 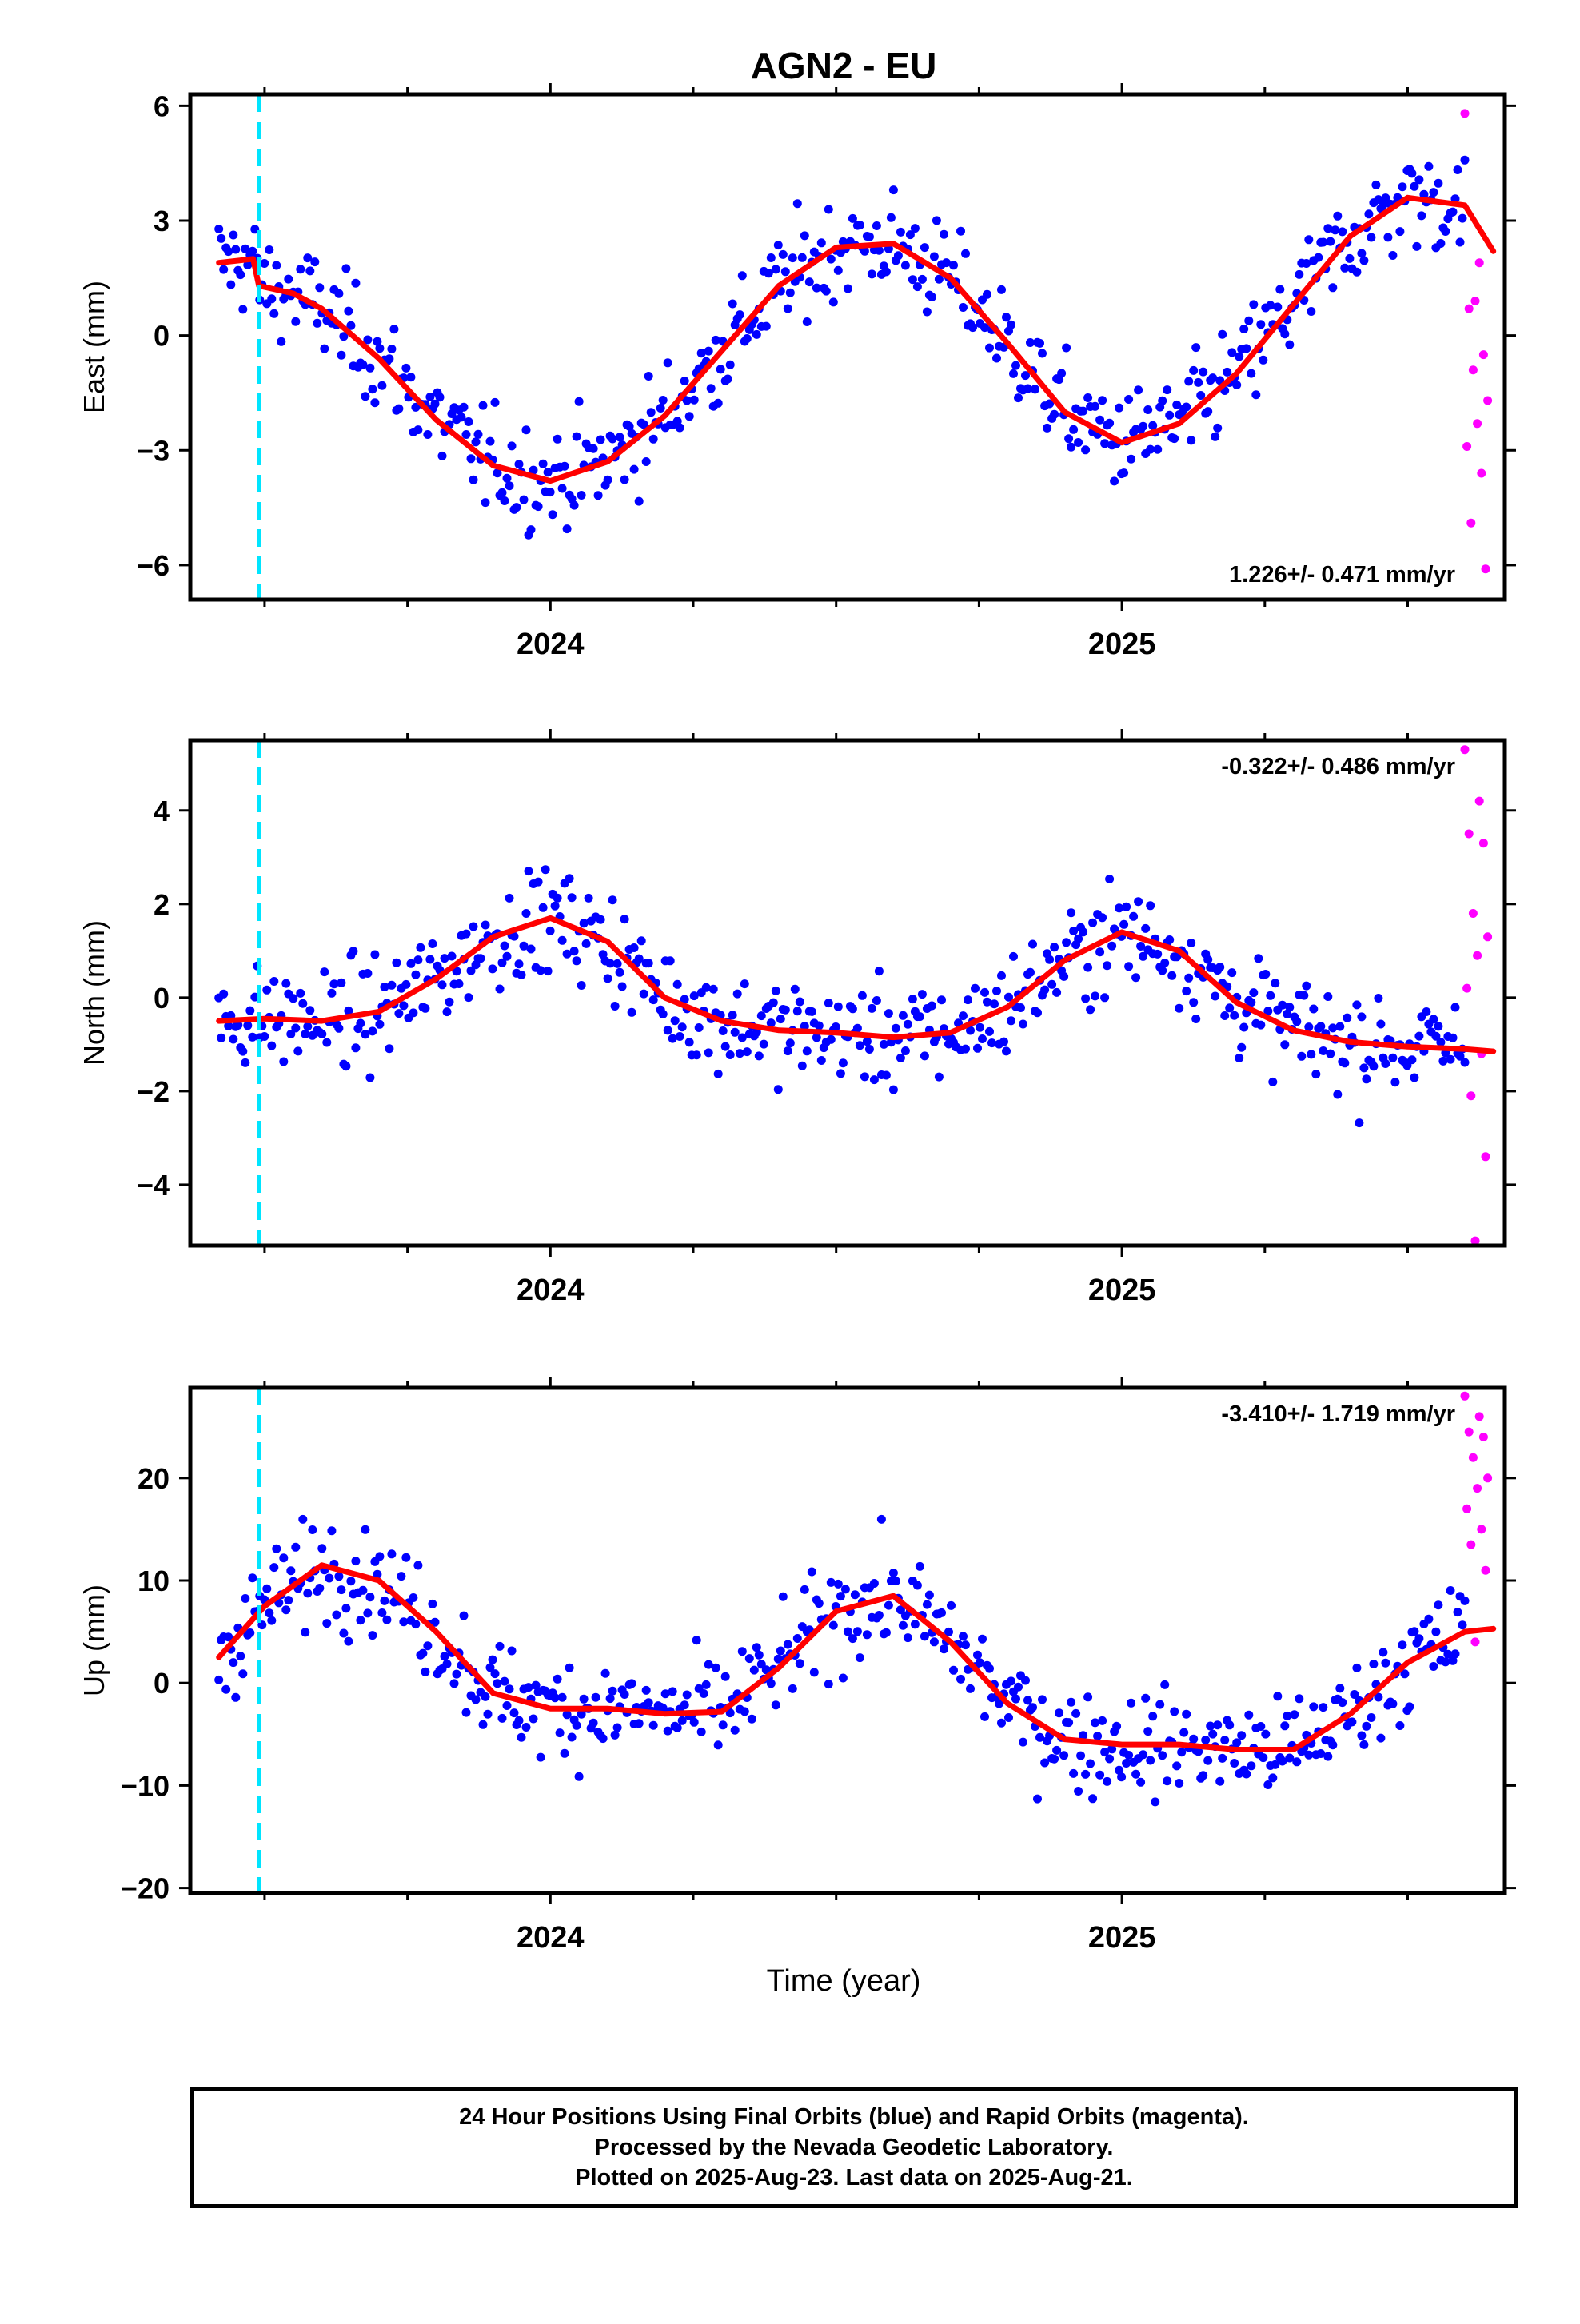 I want to click on x-tick-label: 2025, so click(x=1122, y=1290).